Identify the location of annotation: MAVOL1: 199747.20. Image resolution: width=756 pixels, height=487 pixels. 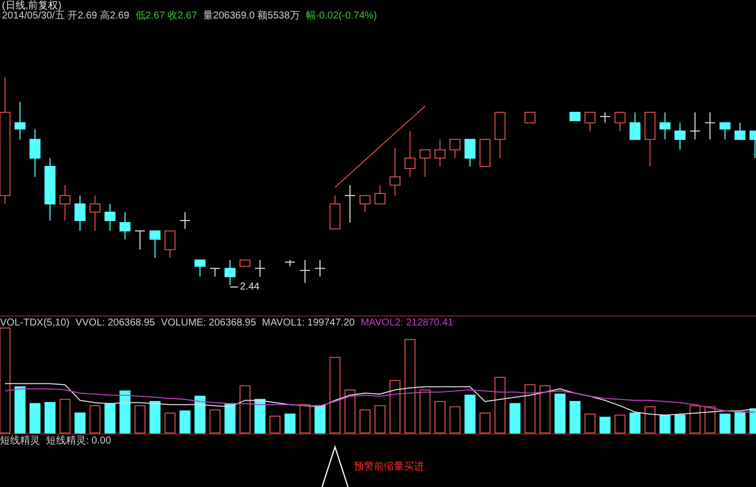
(309, 323).